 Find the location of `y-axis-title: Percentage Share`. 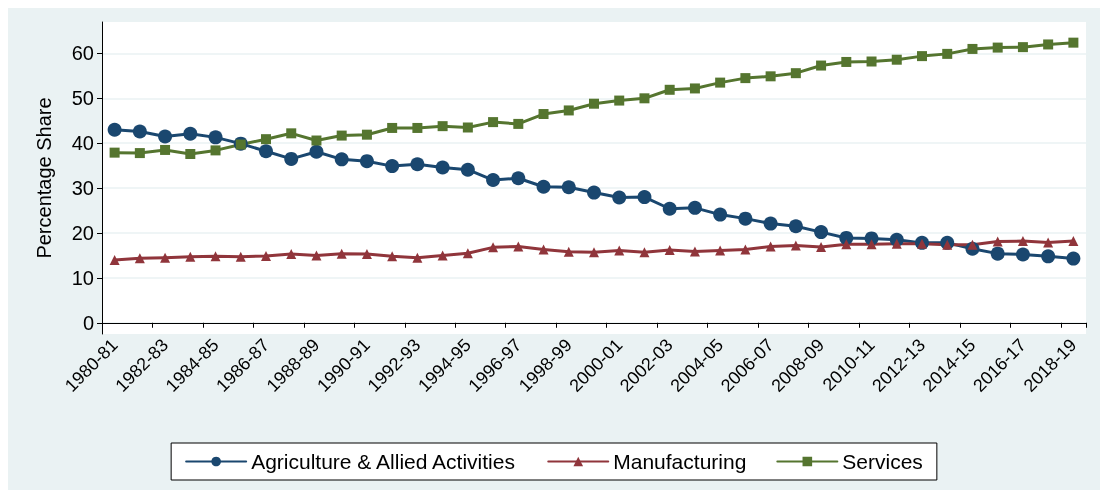

y-axis-title: Percentage Share is located at coordinates (44, 178).